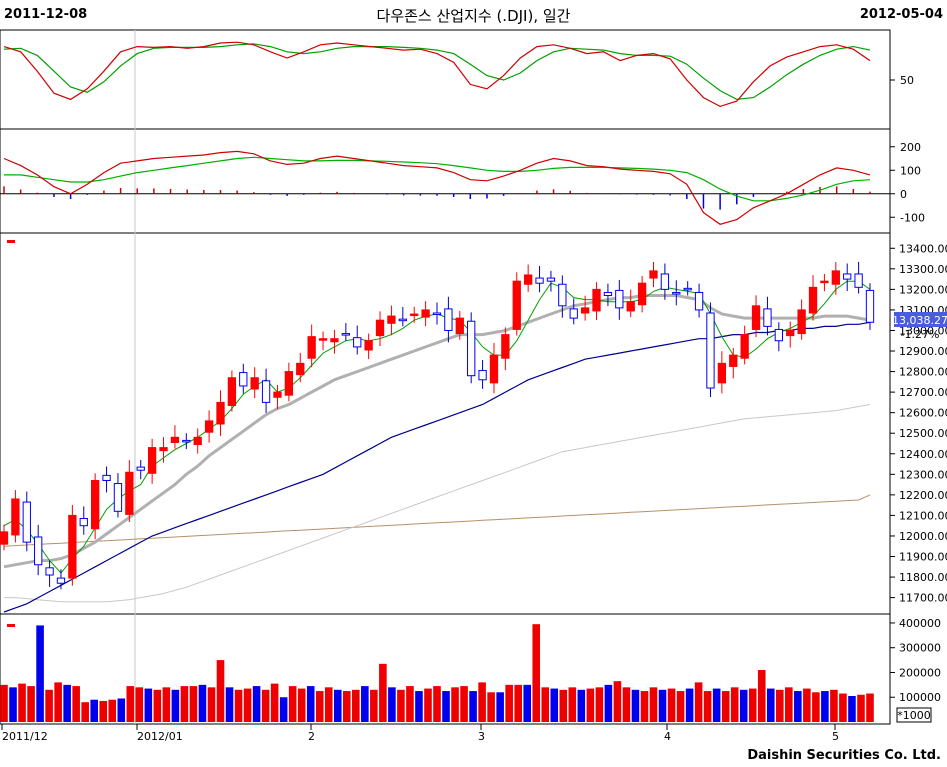 This screenshot has height=767, width=947. I want to click on stochastic-k-line, so click(437, 74).